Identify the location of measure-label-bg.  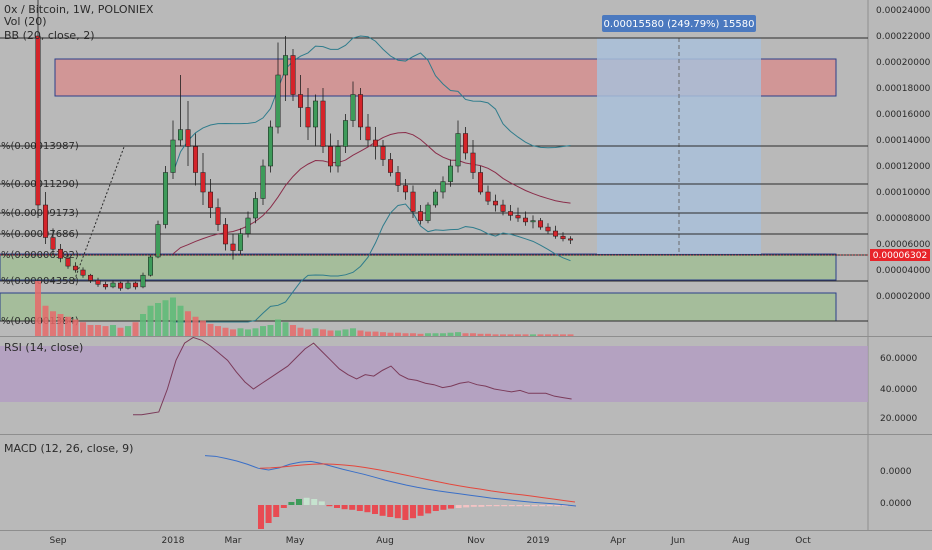
(679, 23).